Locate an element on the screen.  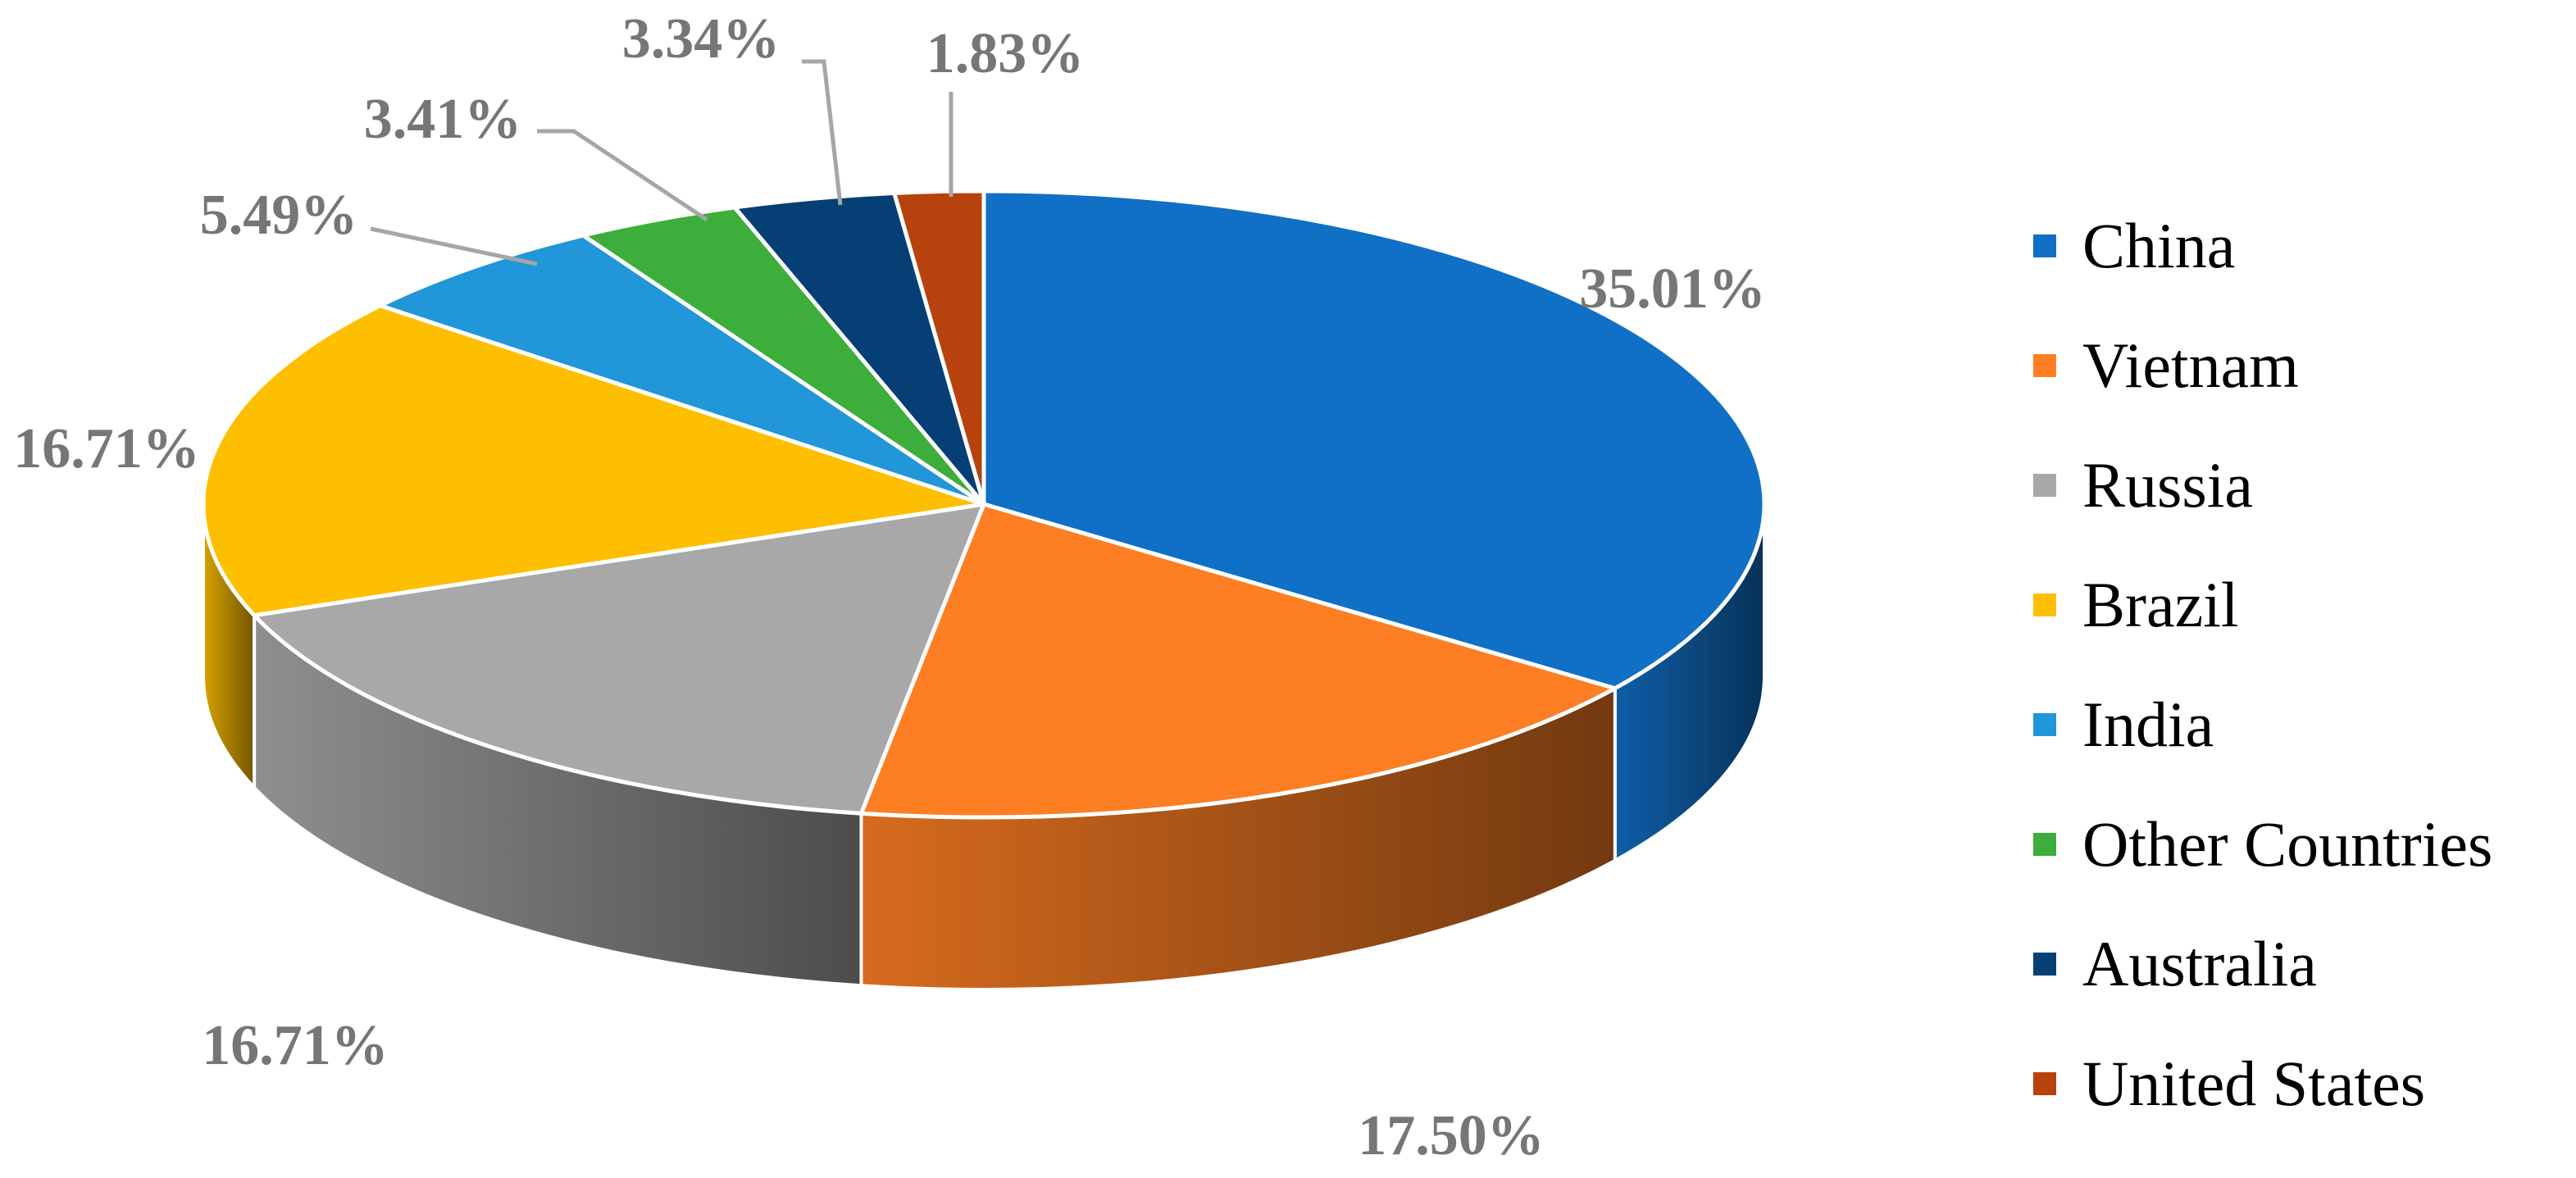
leader-line-india is located at coordinates (454, 246).